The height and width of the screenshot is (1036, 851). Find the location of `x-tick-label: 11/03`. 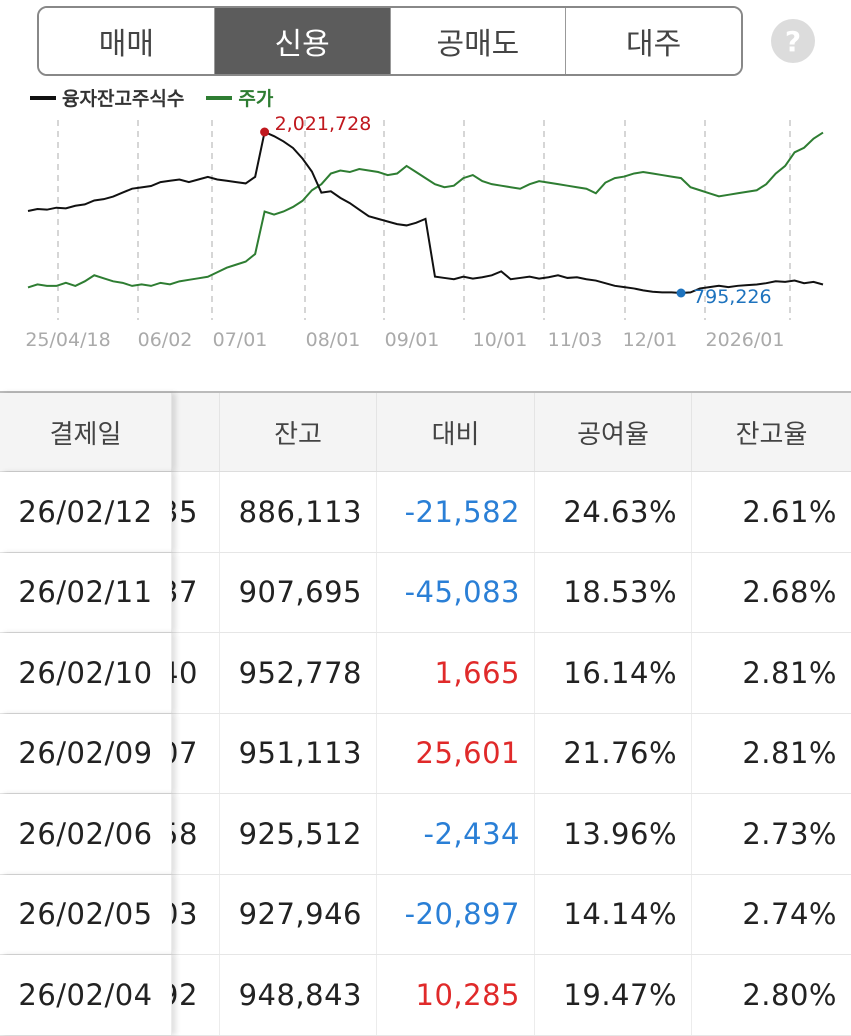

x-tick-label: 11/03 is located at coordinates (575, 340).